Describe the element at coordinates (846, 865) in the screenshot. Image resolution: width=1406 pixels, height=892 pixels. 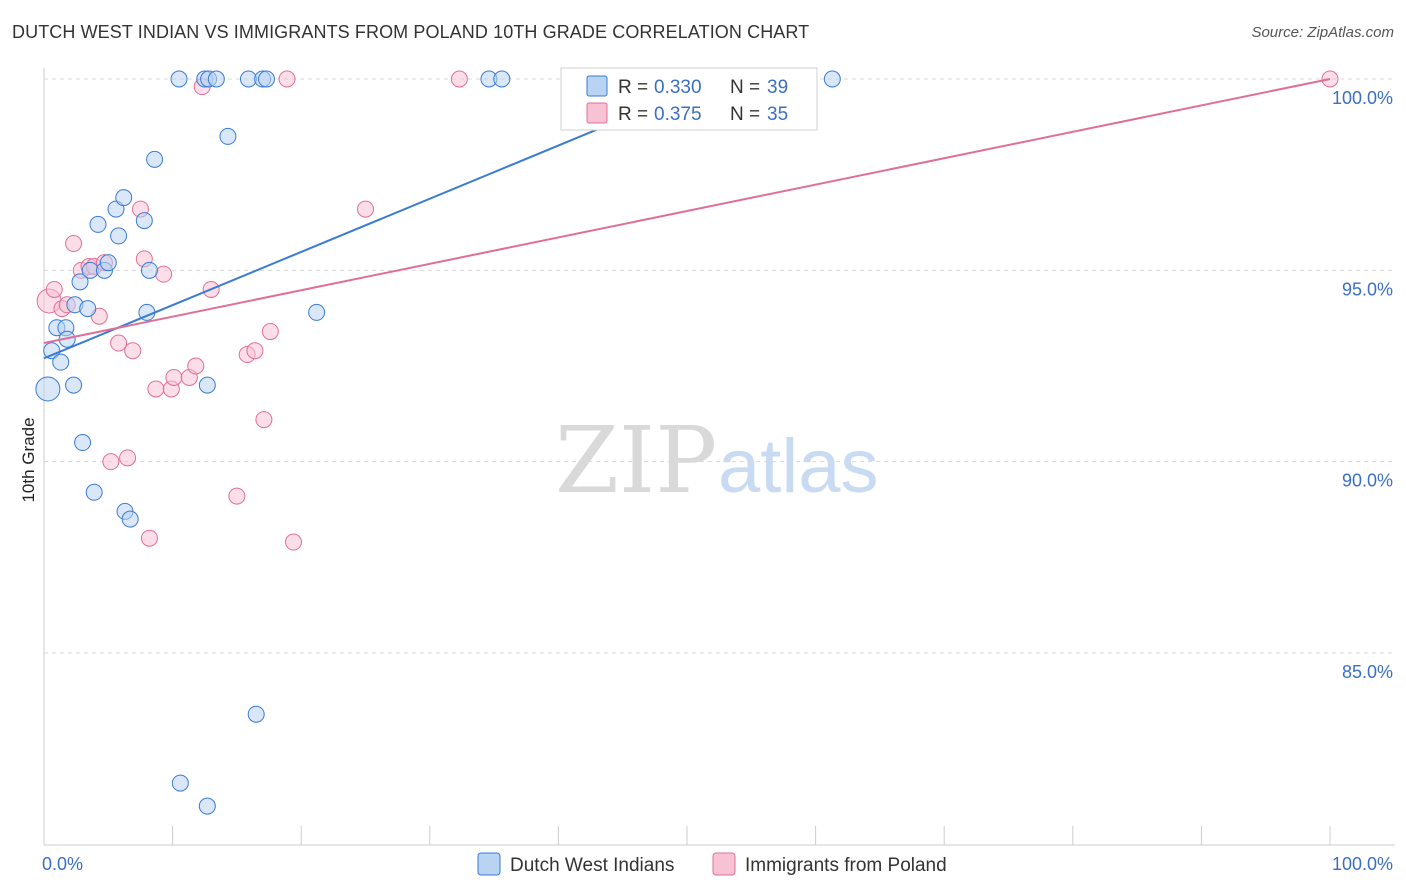
I see `legend-label-immigrants-from-poland: Immigrants from Poland` at that location.